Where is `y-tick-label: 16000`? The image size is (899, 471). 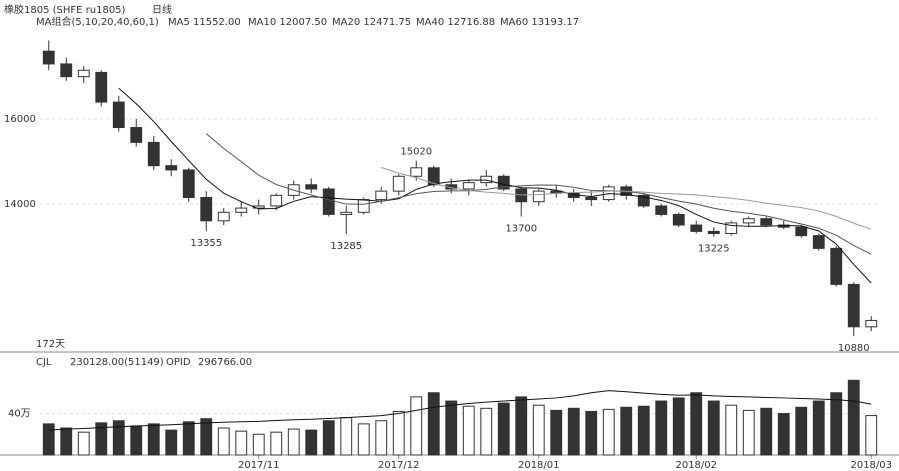 y-tick-label: 16000 is located at coordinates (20, 119).